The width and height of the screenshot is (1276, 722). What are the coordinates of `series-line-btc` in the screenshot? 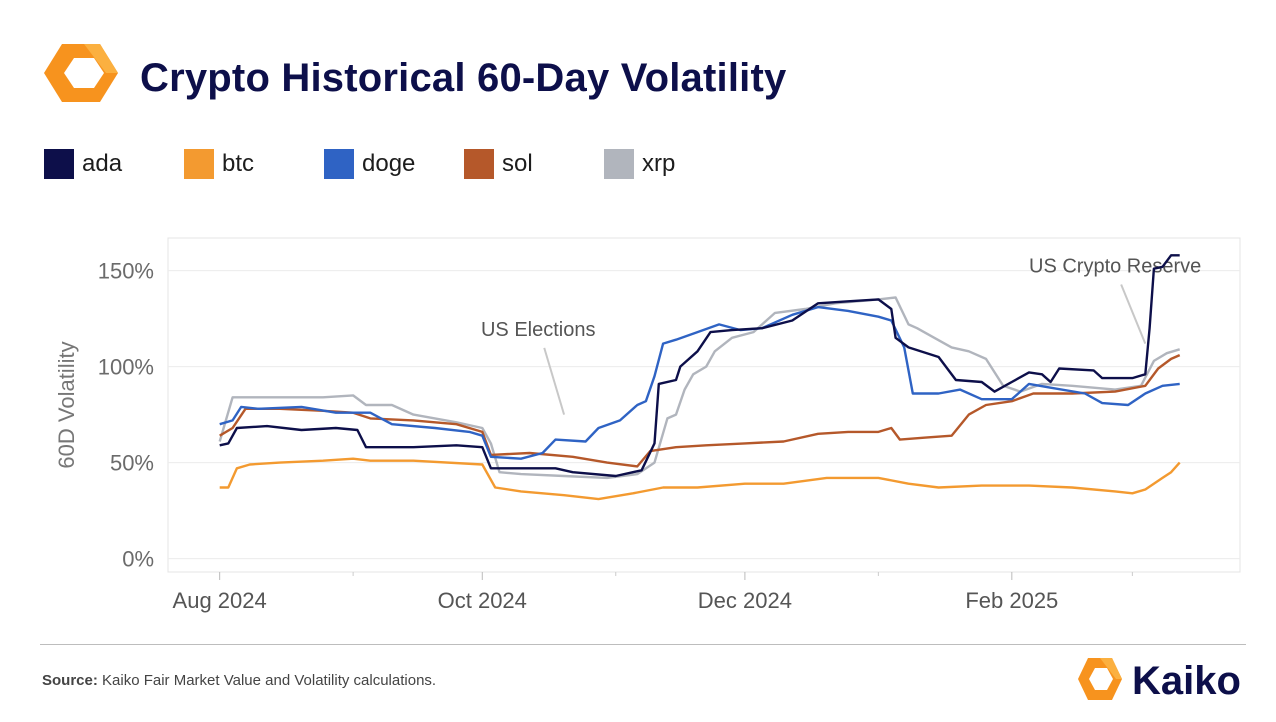 It's located at (700, 479).